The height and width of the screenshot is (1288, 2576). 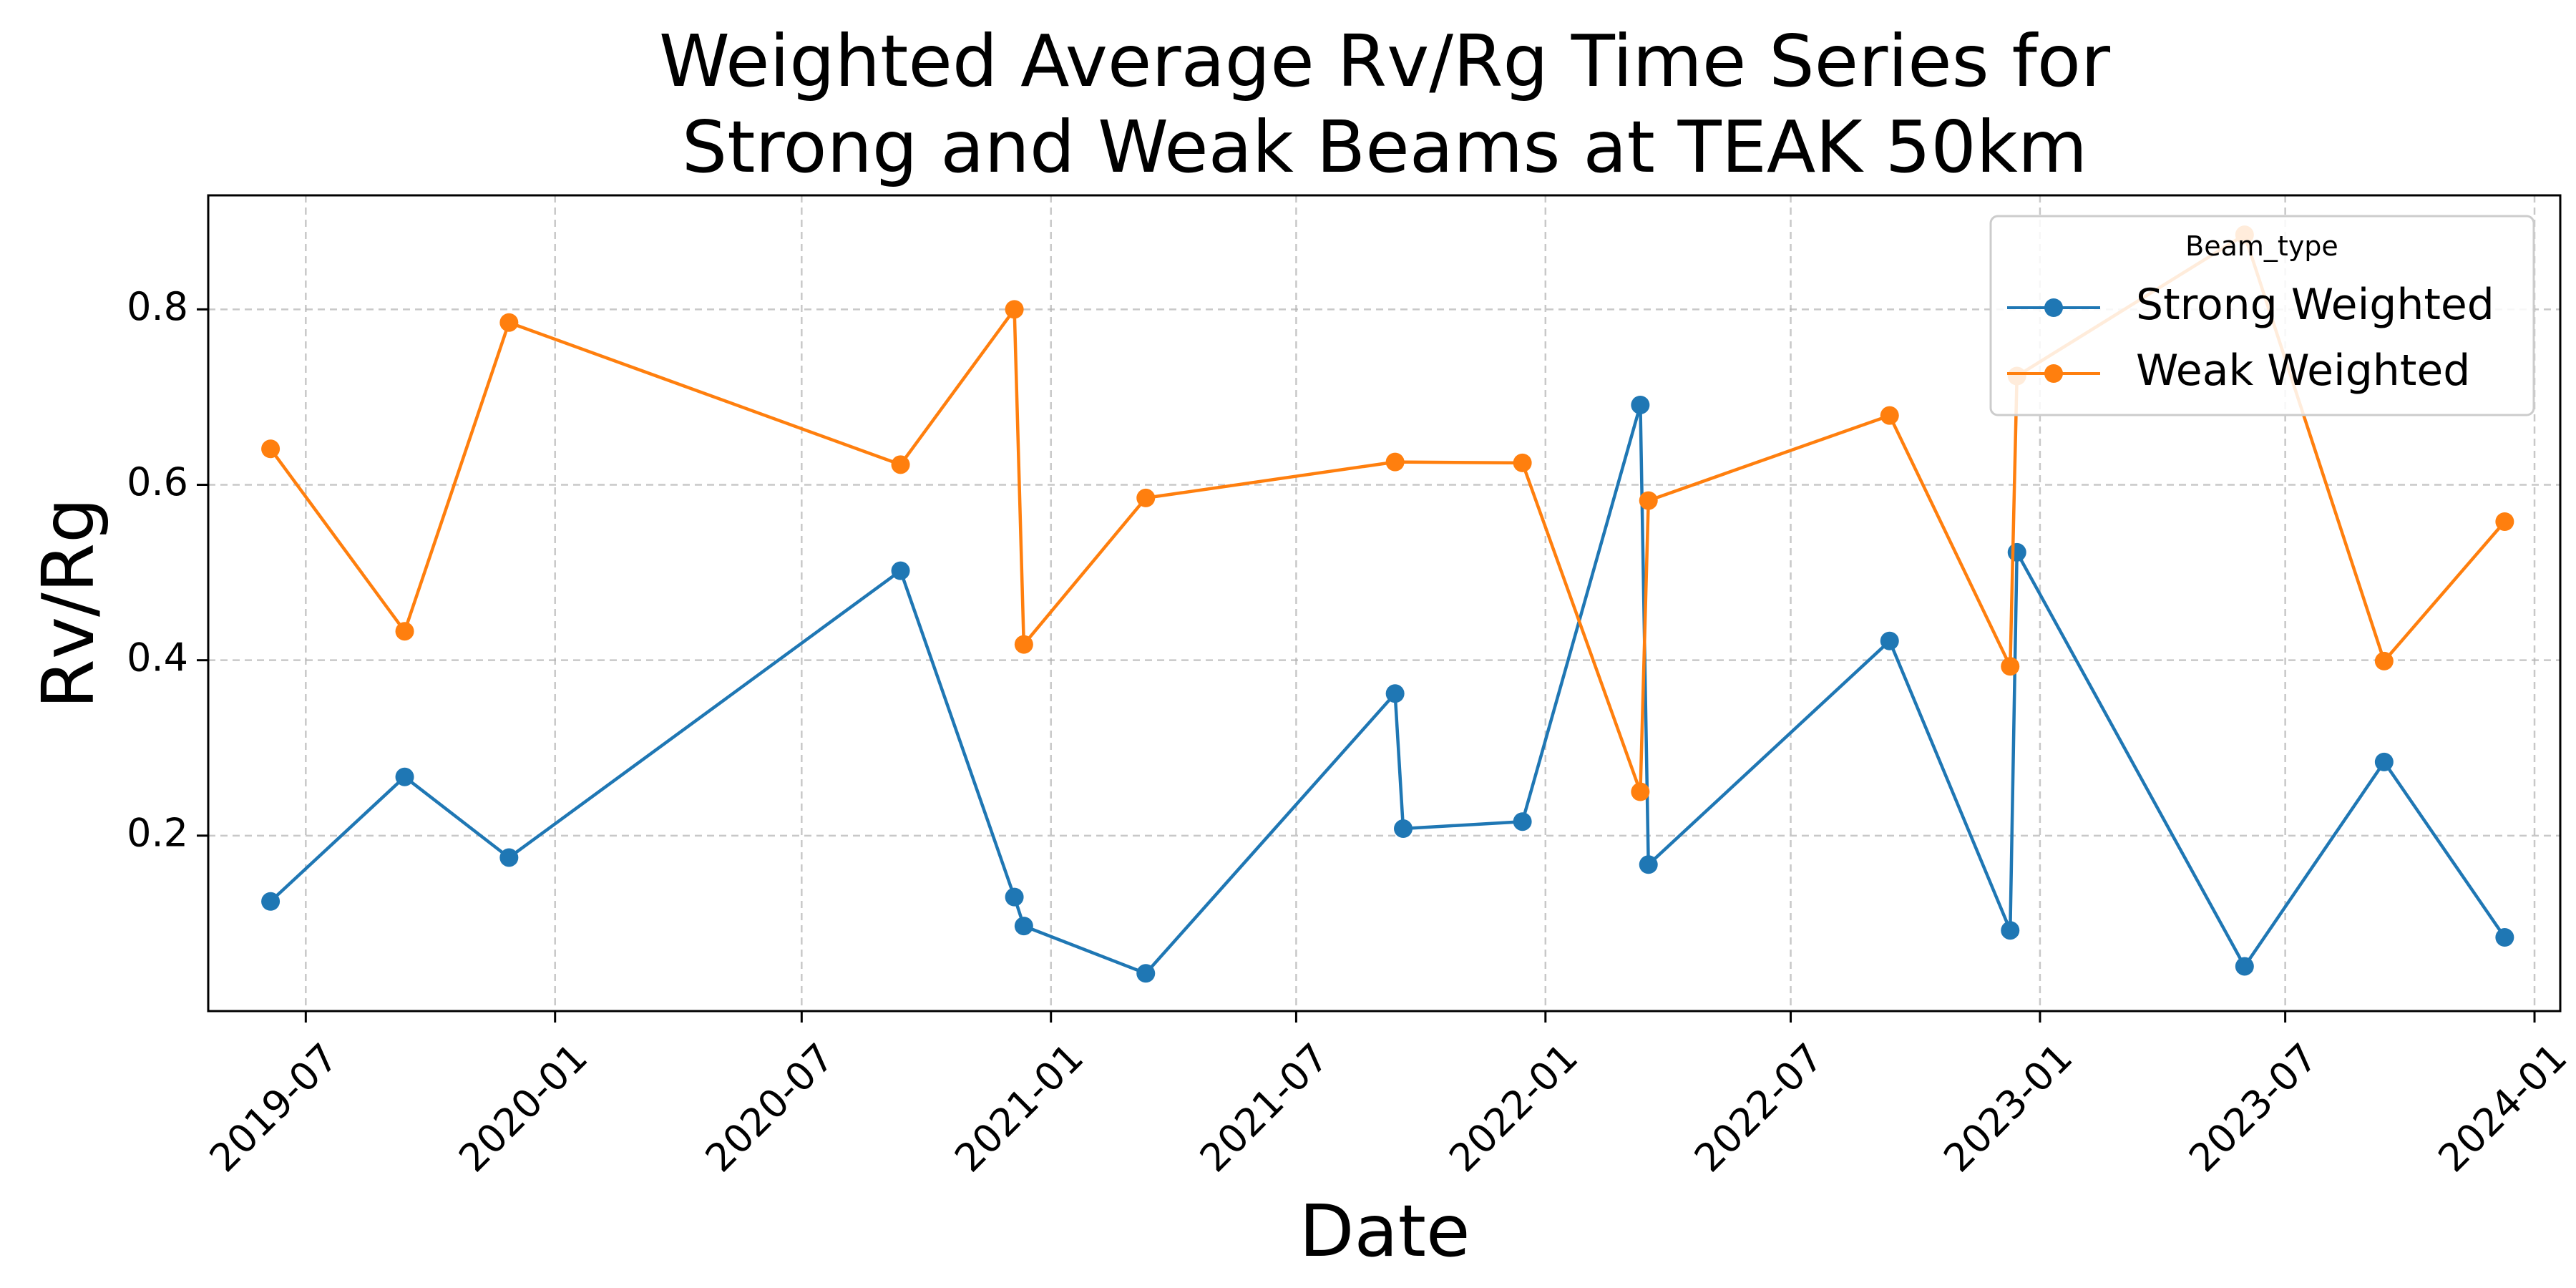 What do you see at coordinates (157, 657) in the screenshot?
I see `y-tick-label: 0.4` at bounding box center [157, 657].